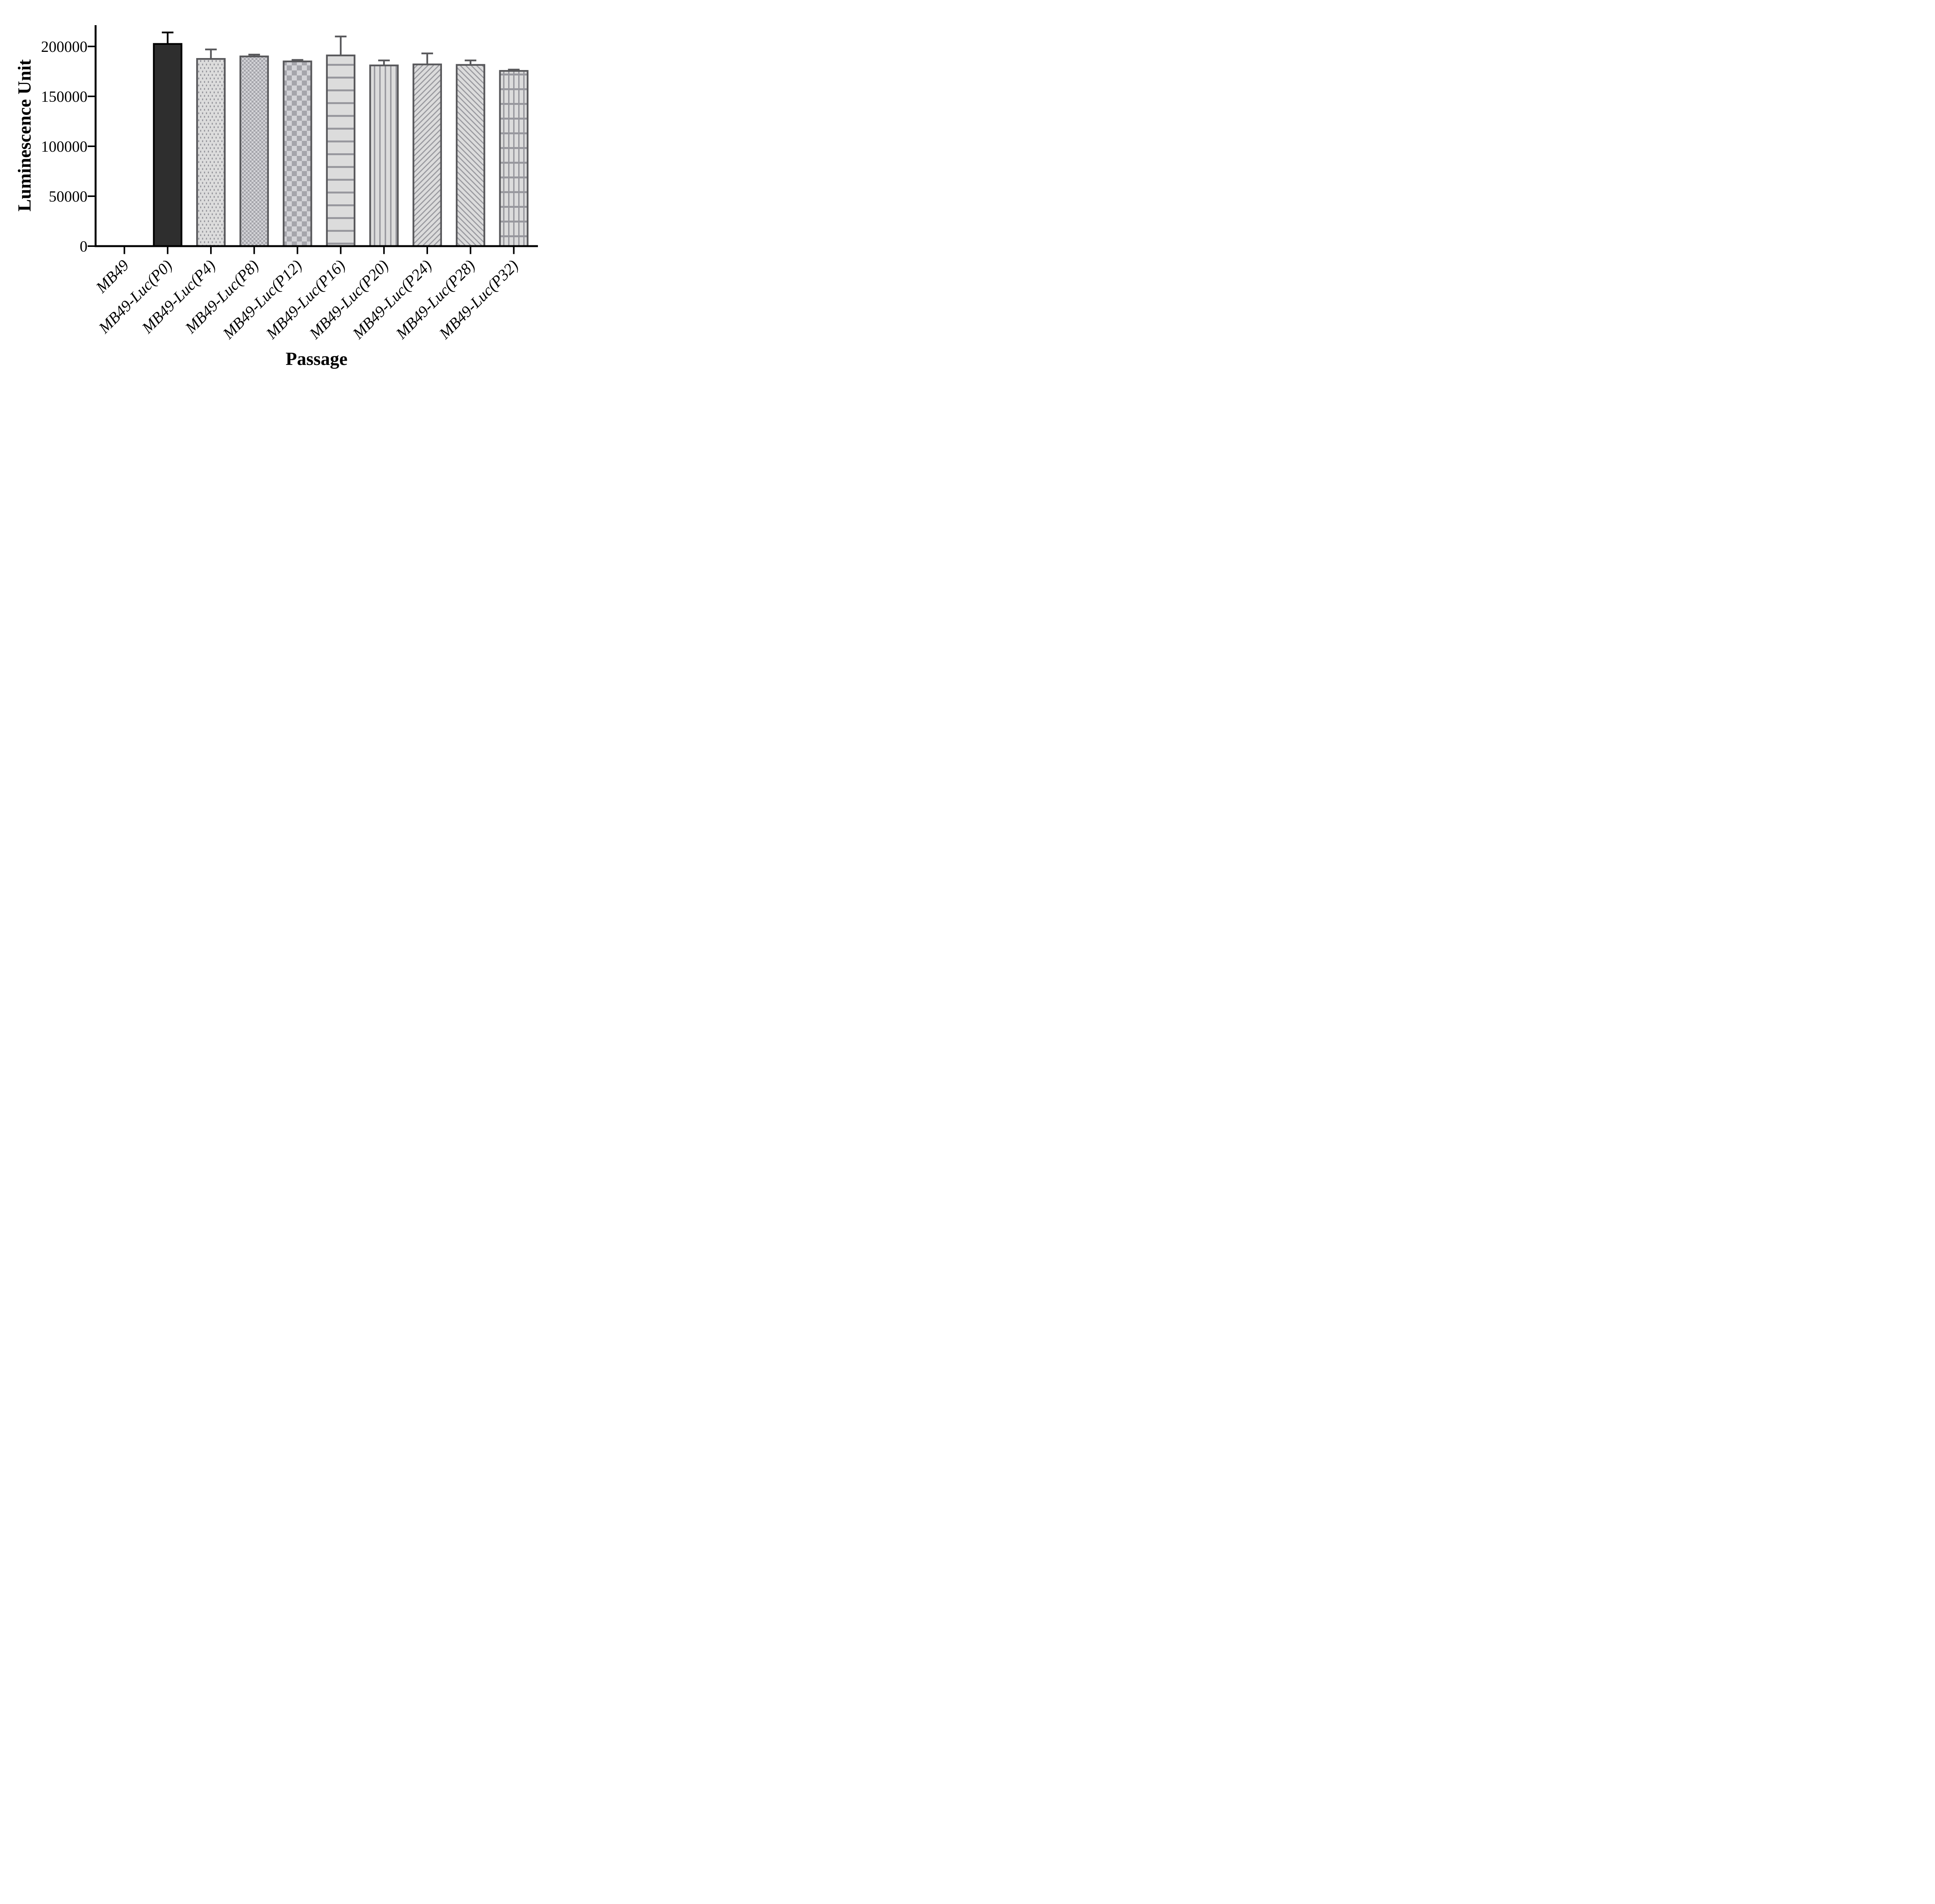 This screenshot has height=1904, width=1935. What do you see at coordinates (64, 96) in the screenshot?
I see `y-tick-label: 150000` at bounding box center [64, 96].